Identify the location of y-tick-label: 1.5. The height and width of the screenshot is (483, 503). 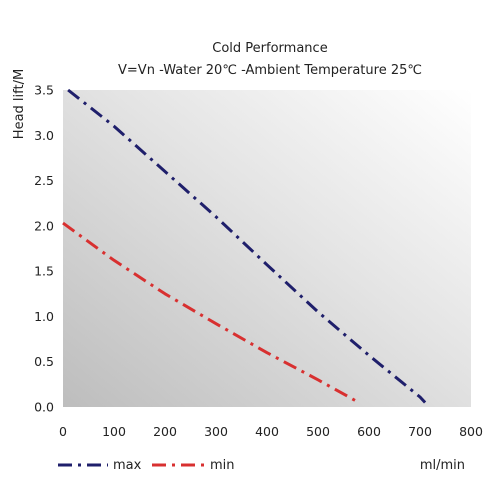
(44, 271).